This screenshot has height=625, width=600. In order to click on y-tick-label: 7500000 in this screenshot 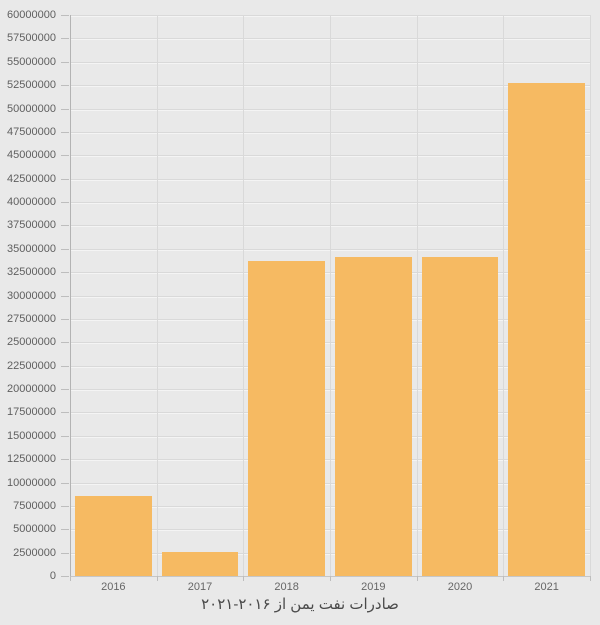, I will do `click(34, 505)`.